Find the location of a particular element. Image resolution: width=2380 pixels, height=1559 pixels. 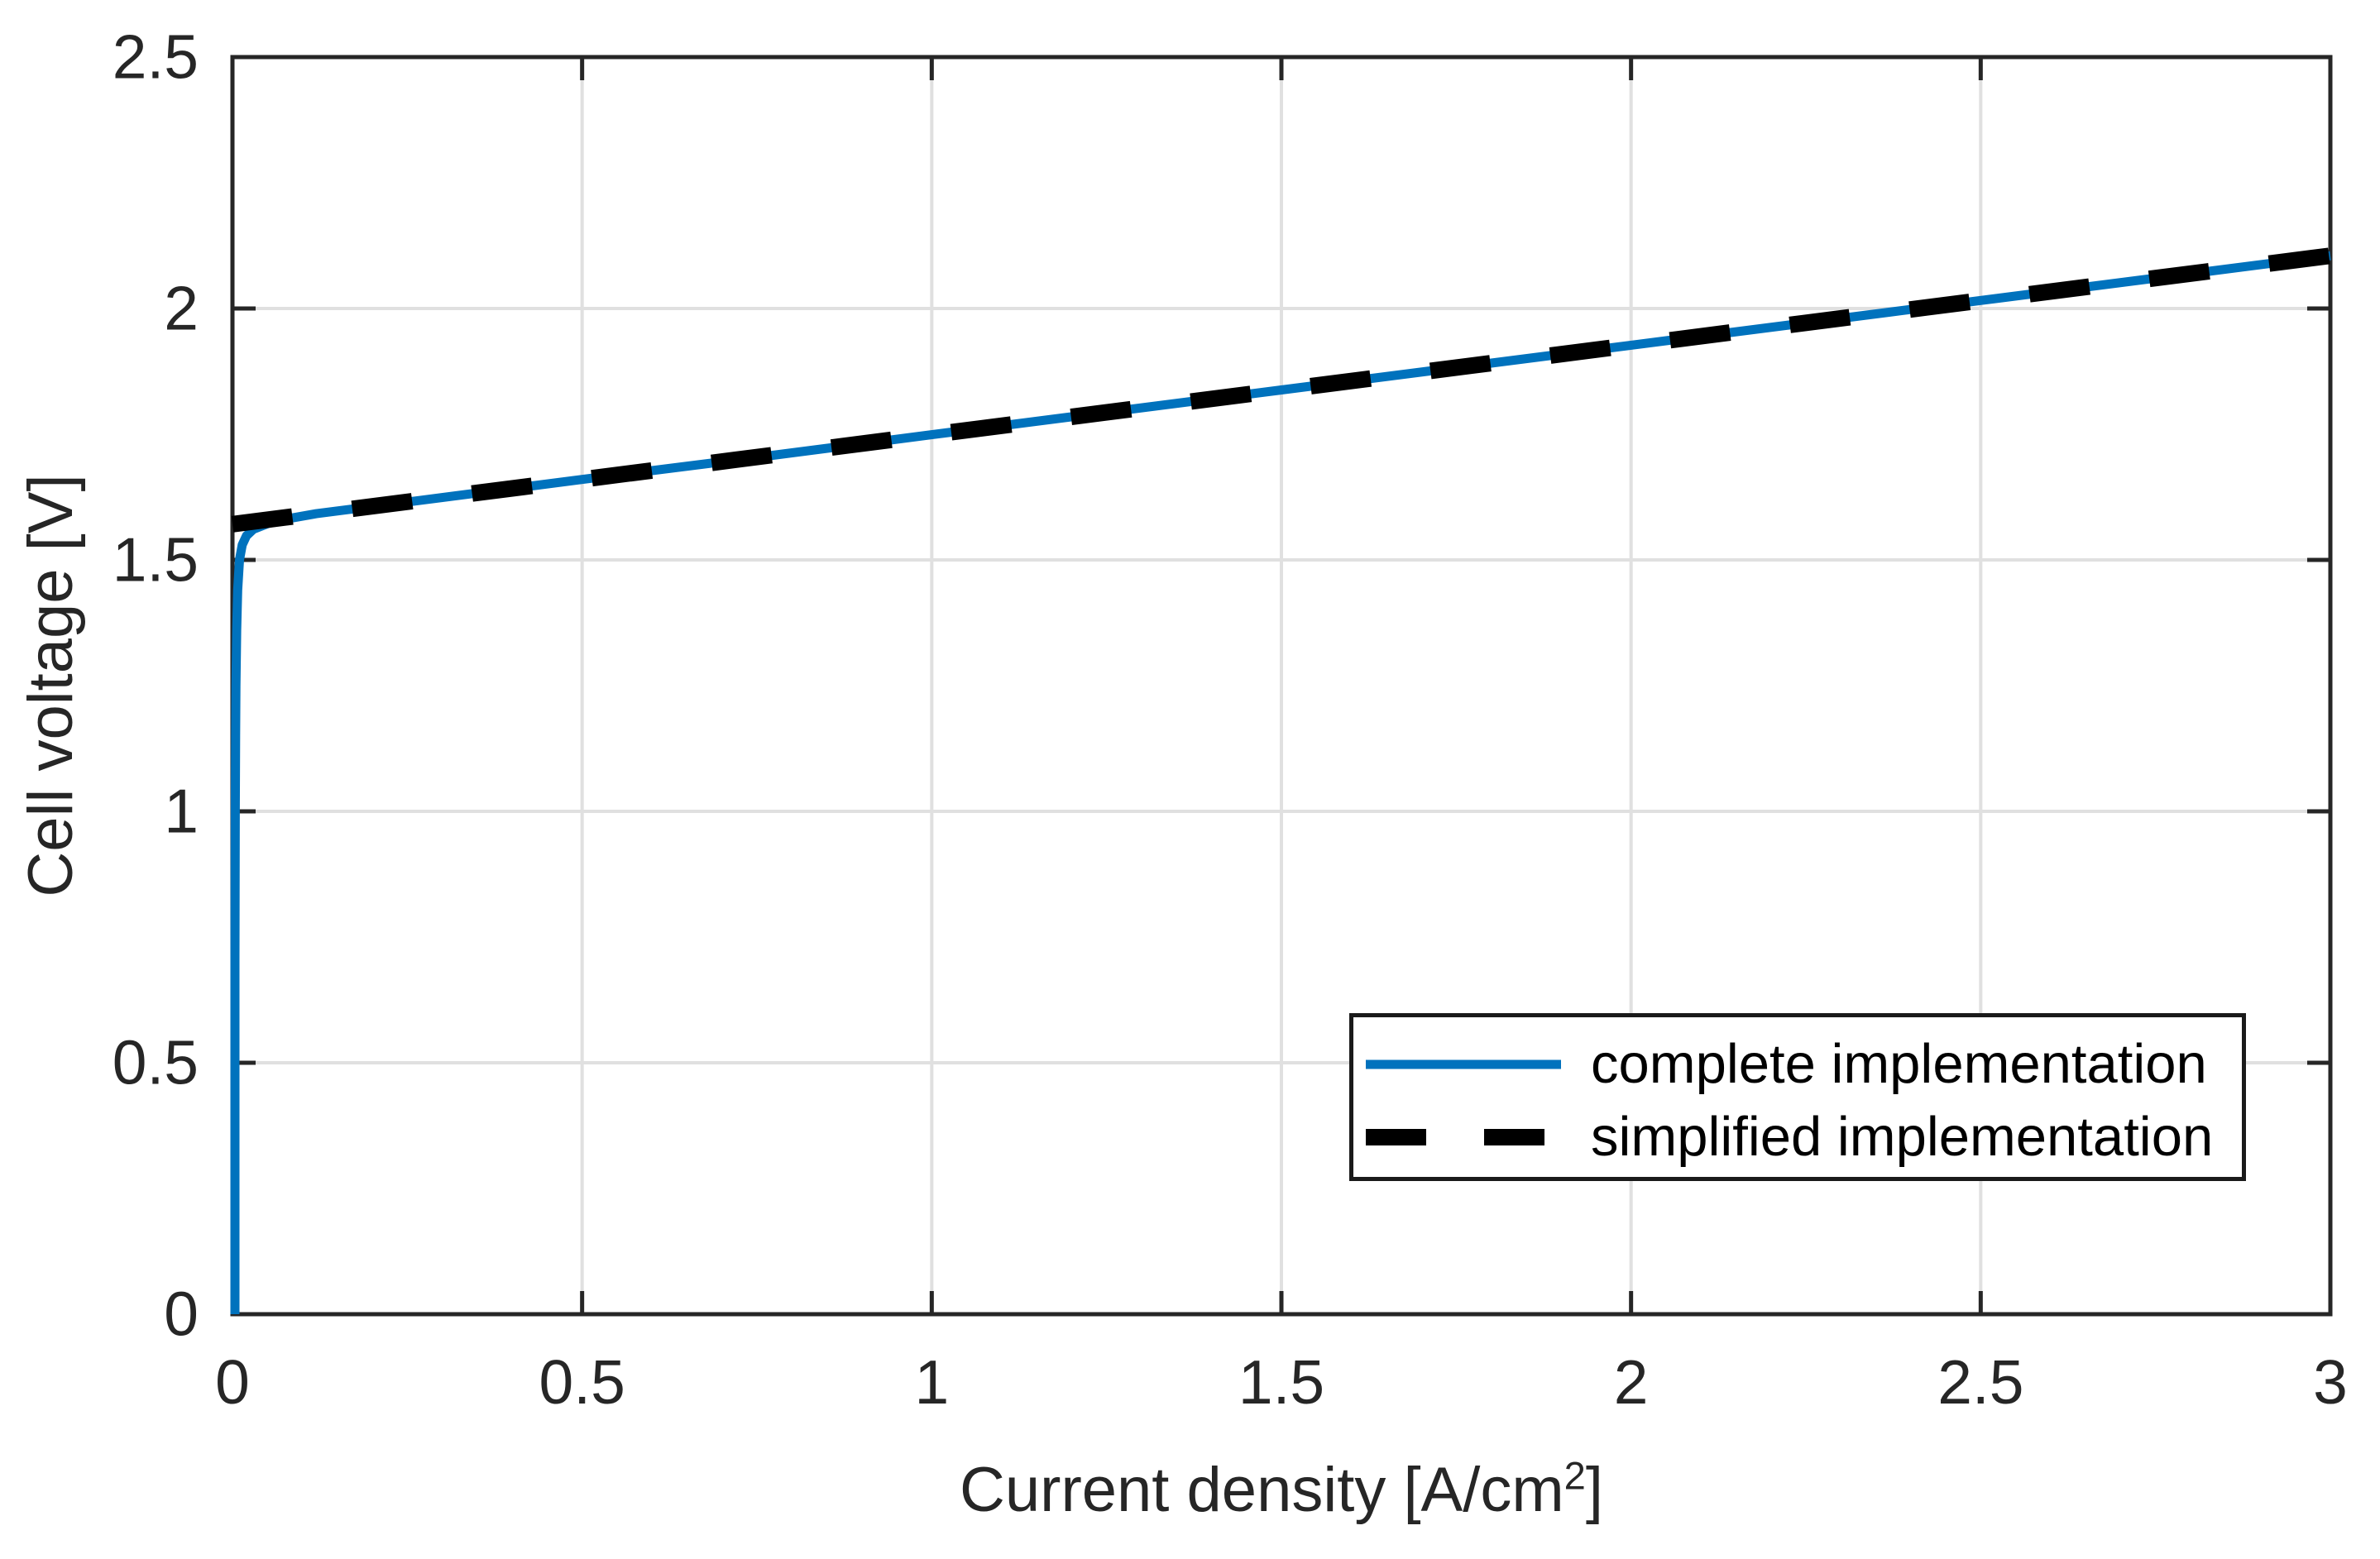

legend-label-simplified: simplified implementation is located at coordinates (1902, 1137).